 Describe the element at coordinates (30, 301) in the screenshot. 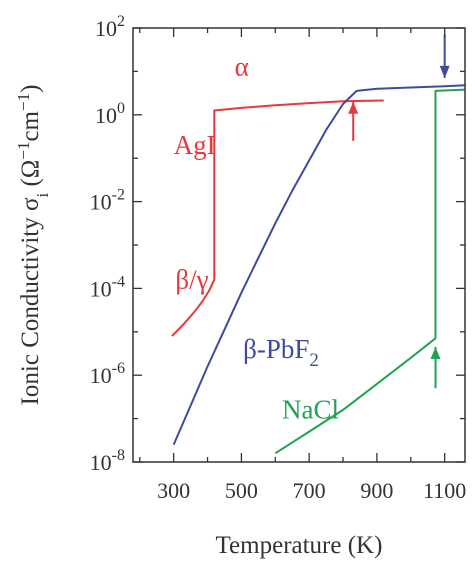

I see `y-axis-title-main: Ionic Conductivity σ` at that location.